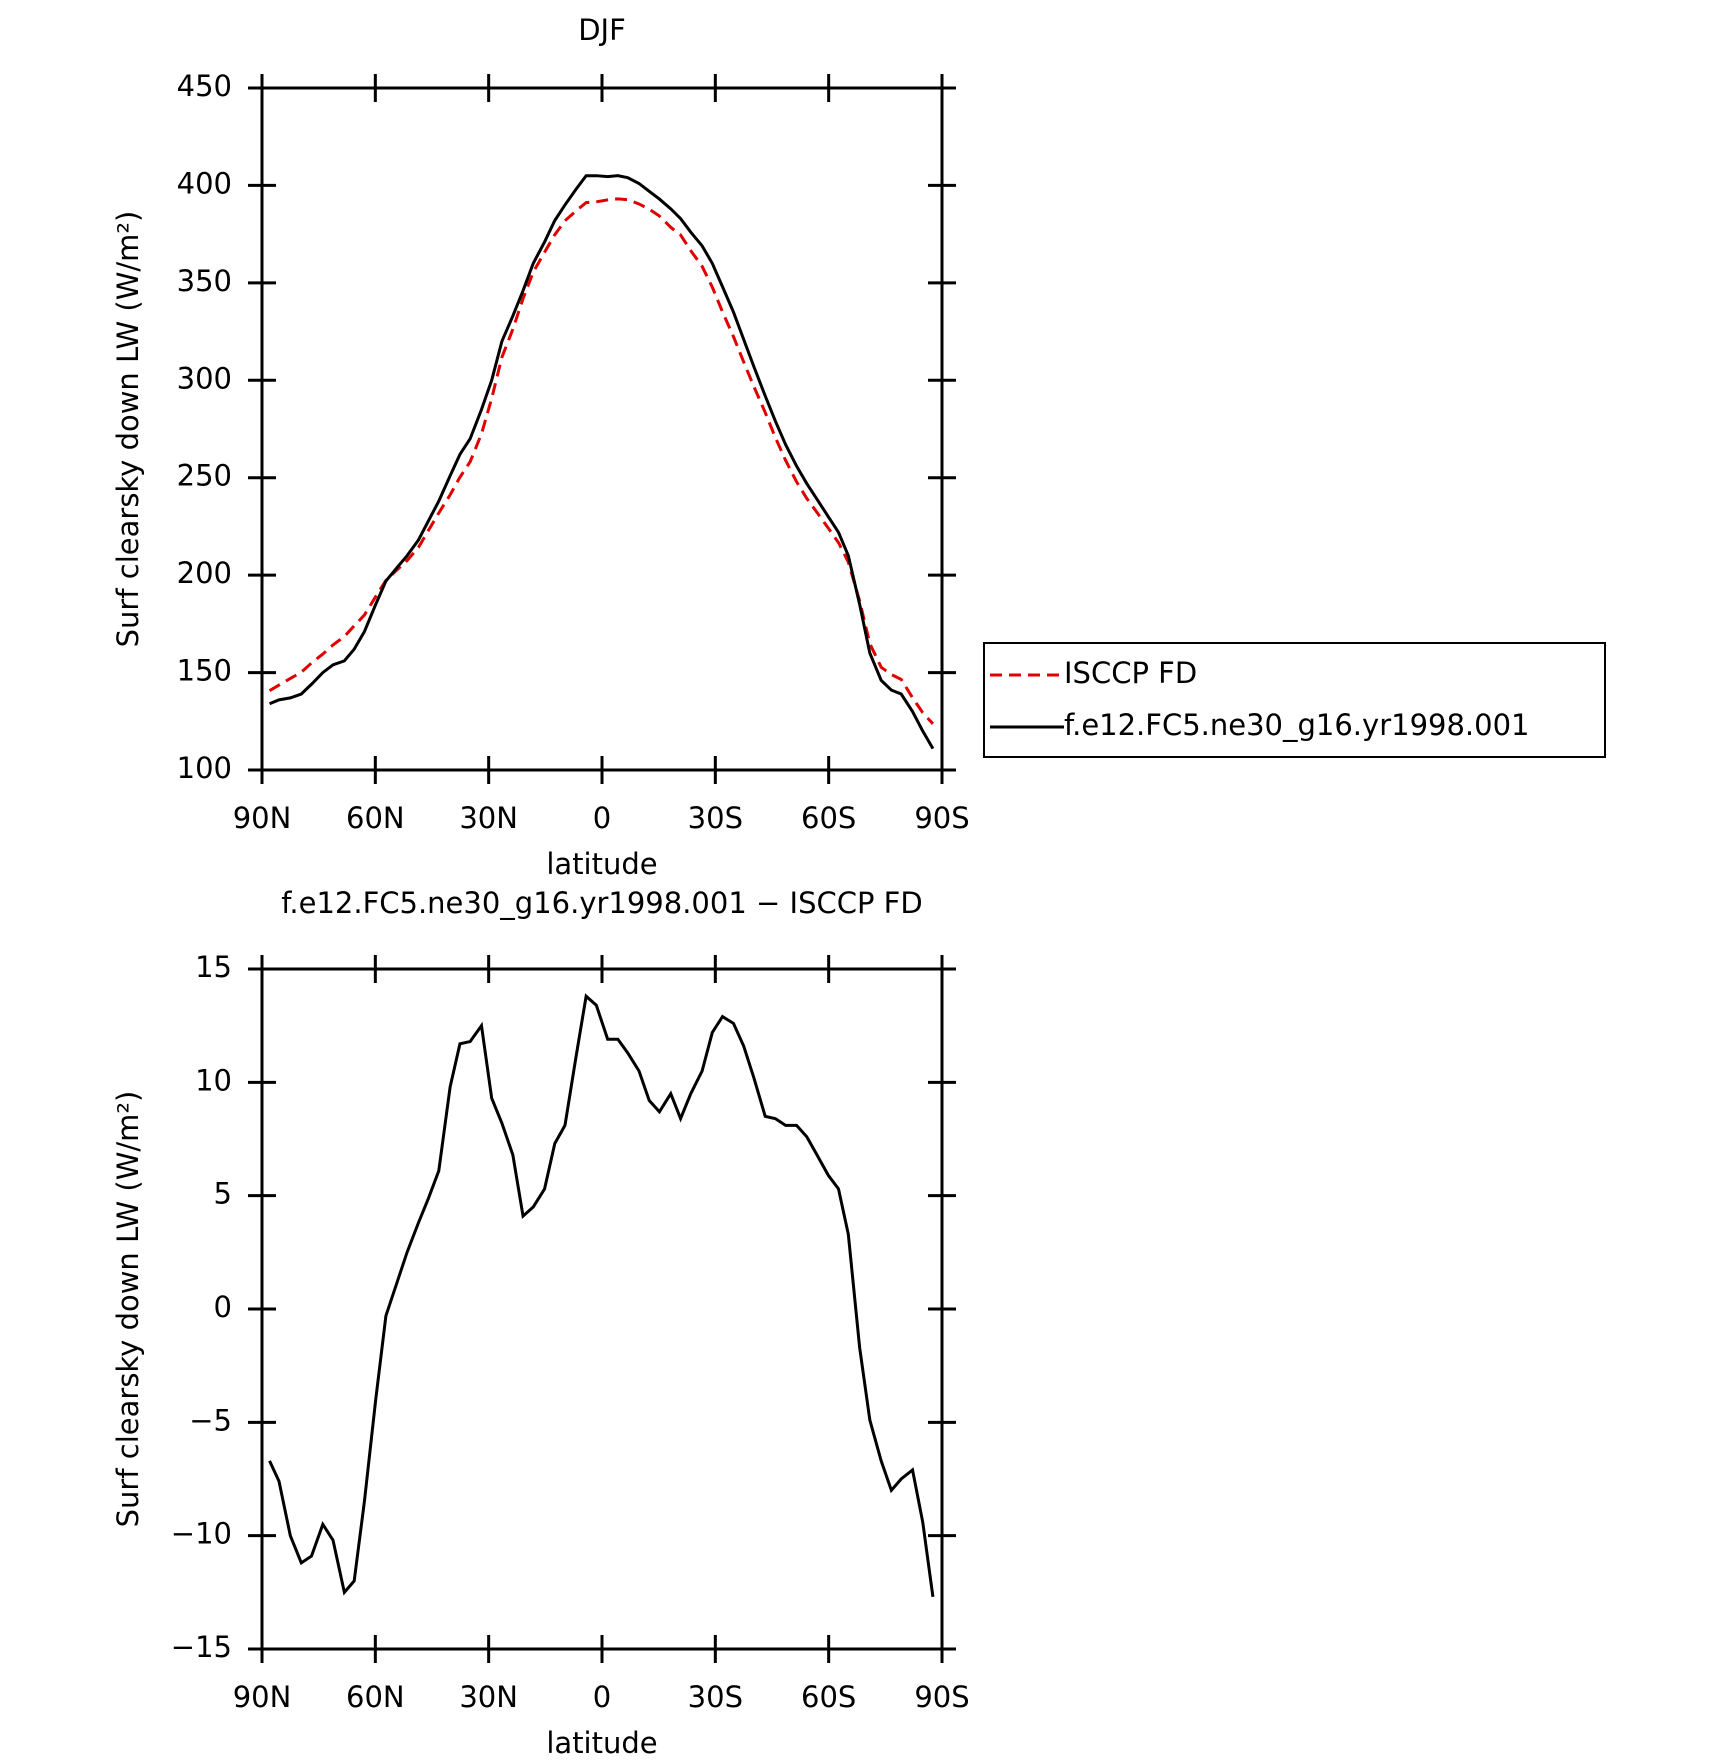 The image size is (1710, 1762). What do you see at coordinates (1297, 725) in the screenshot?
I see `legend-label: f.e12.FC5.ne30_g16.yr1998.001` at bounding box center [1297, 725].